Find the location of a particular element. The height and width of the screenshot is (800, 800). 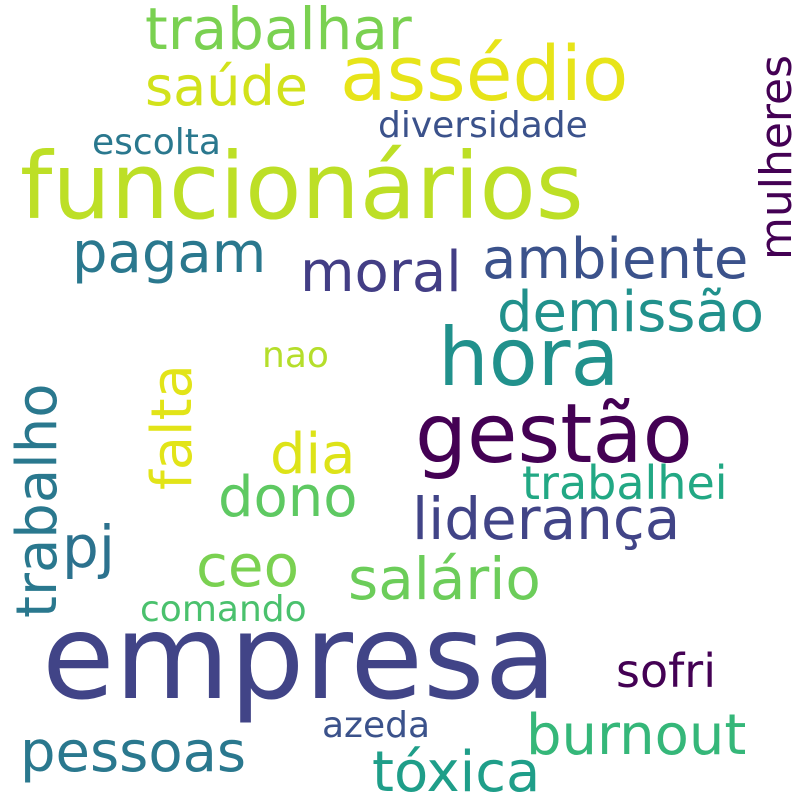

word-moral: moral is located at coordinates (381, 272).